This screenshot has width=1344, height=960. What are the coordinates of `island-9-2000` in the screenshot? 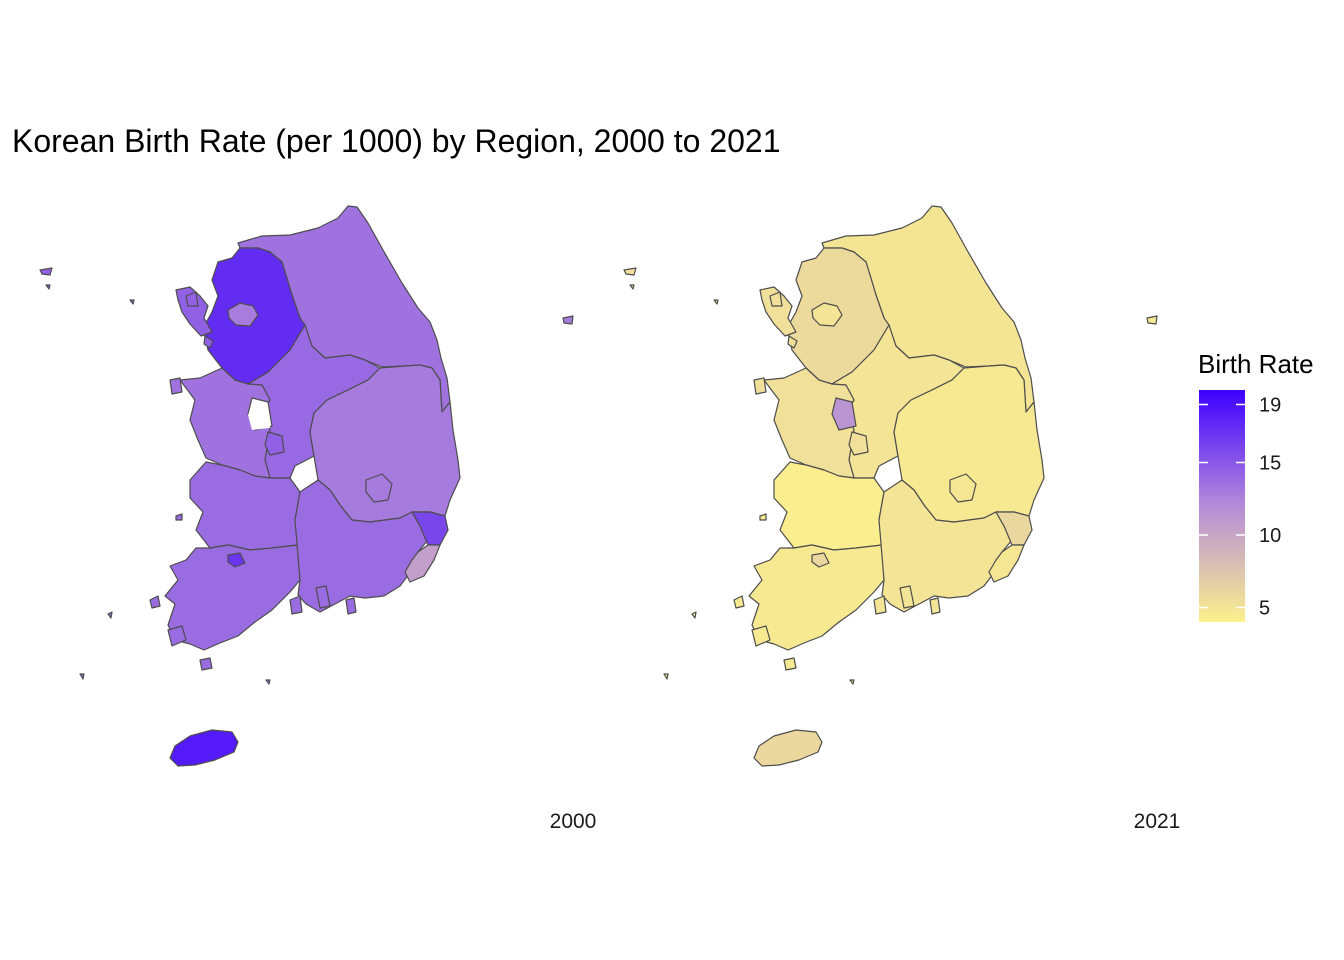 It's located at (296, 605).